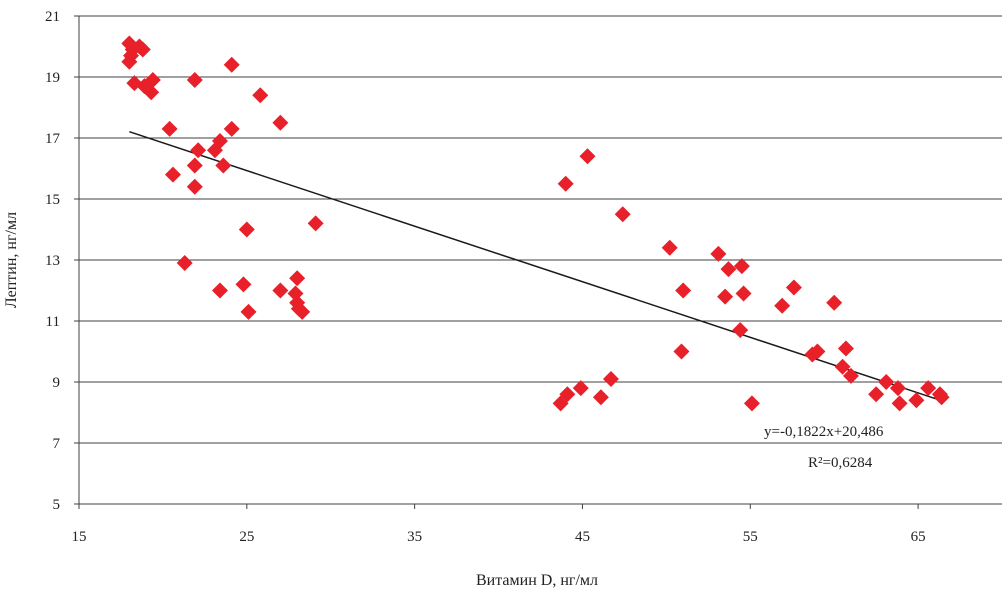 The width and height of the screenshot is (1006, 591). I want to click on y-tick-label-7: 7, so click(57, 444).